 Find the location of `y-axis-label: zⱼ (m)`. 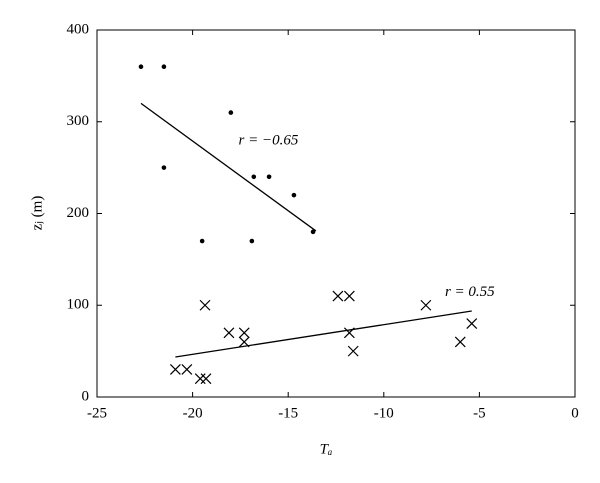

y-axis-label: zⱼ (m) is located at coordinates (37, 213).